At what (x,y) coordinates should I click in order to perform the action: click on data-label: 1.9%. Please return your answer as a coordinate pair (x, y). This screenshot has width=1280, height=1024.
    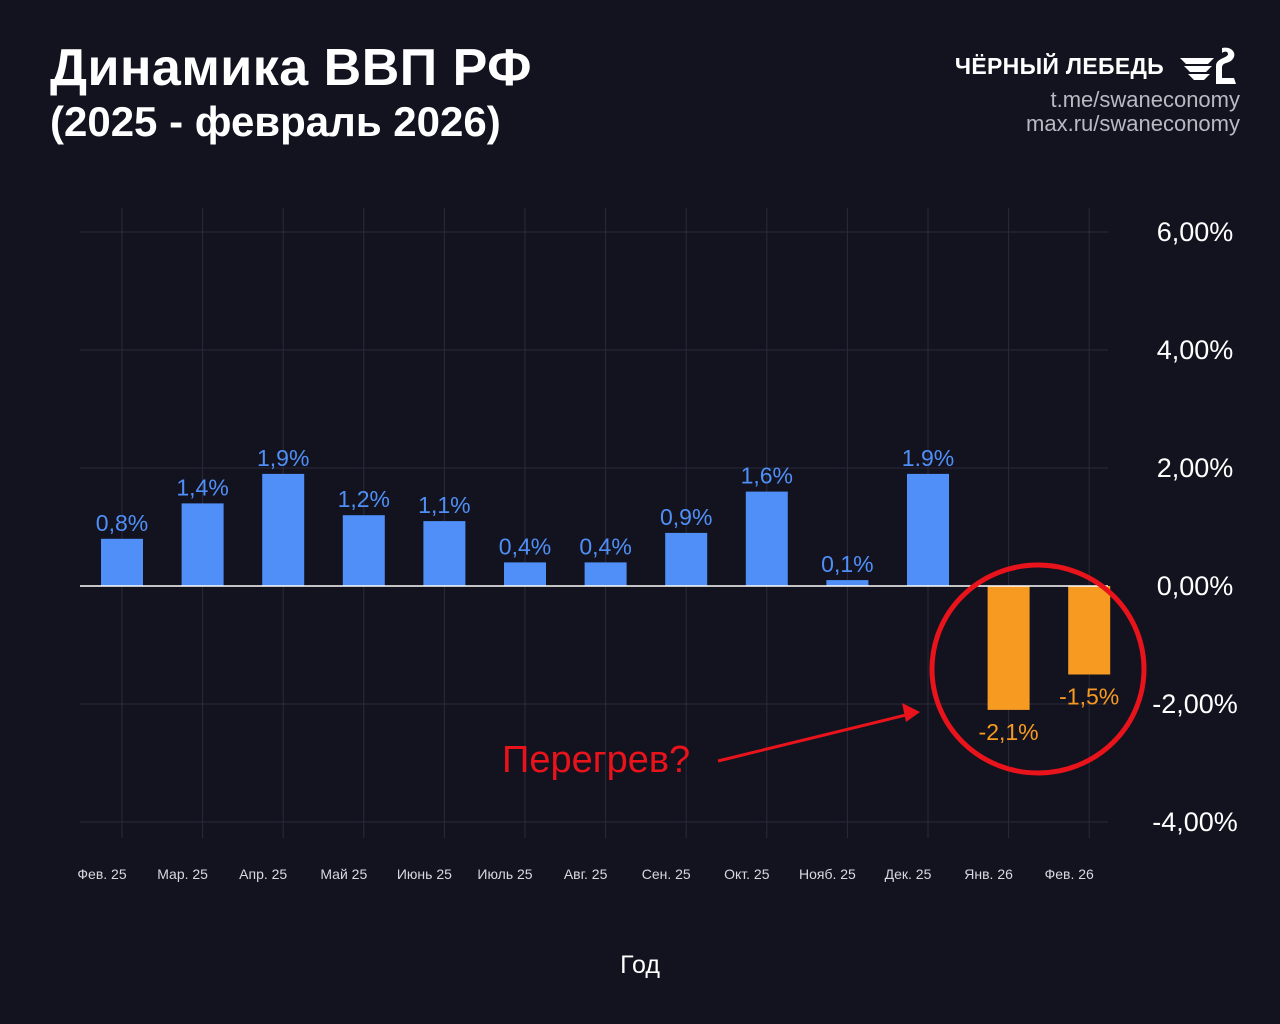
    Looking at the image, I should click on (928, 458).